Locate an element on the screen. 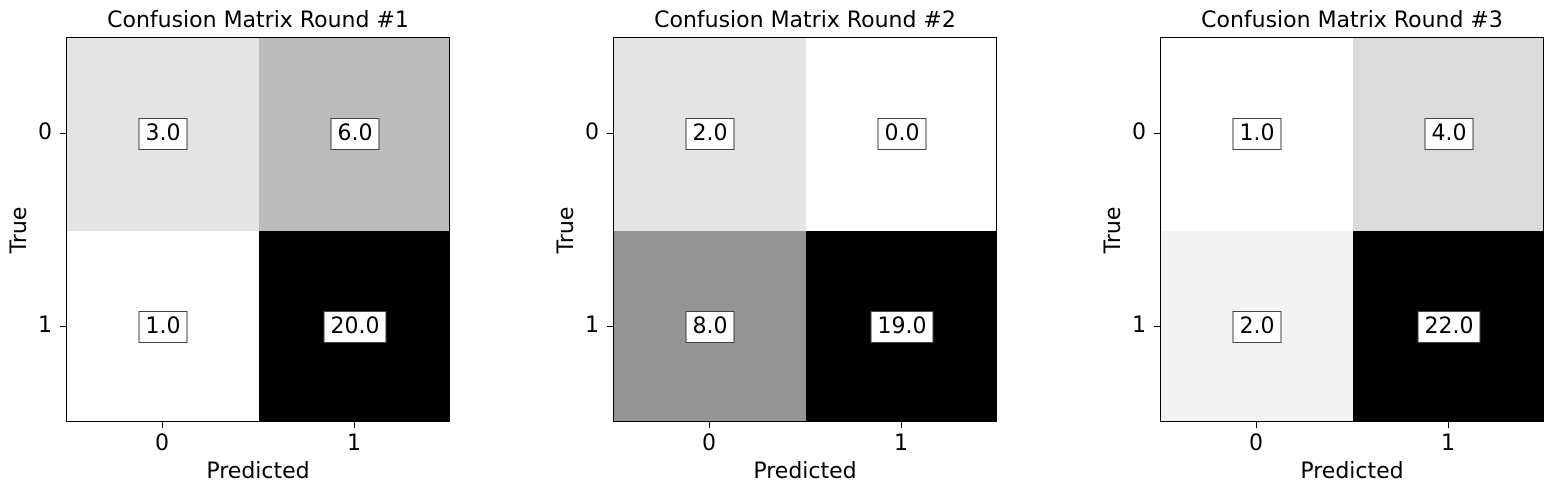  cell-value-label: 0.0 is located at coordinates (902, 134).